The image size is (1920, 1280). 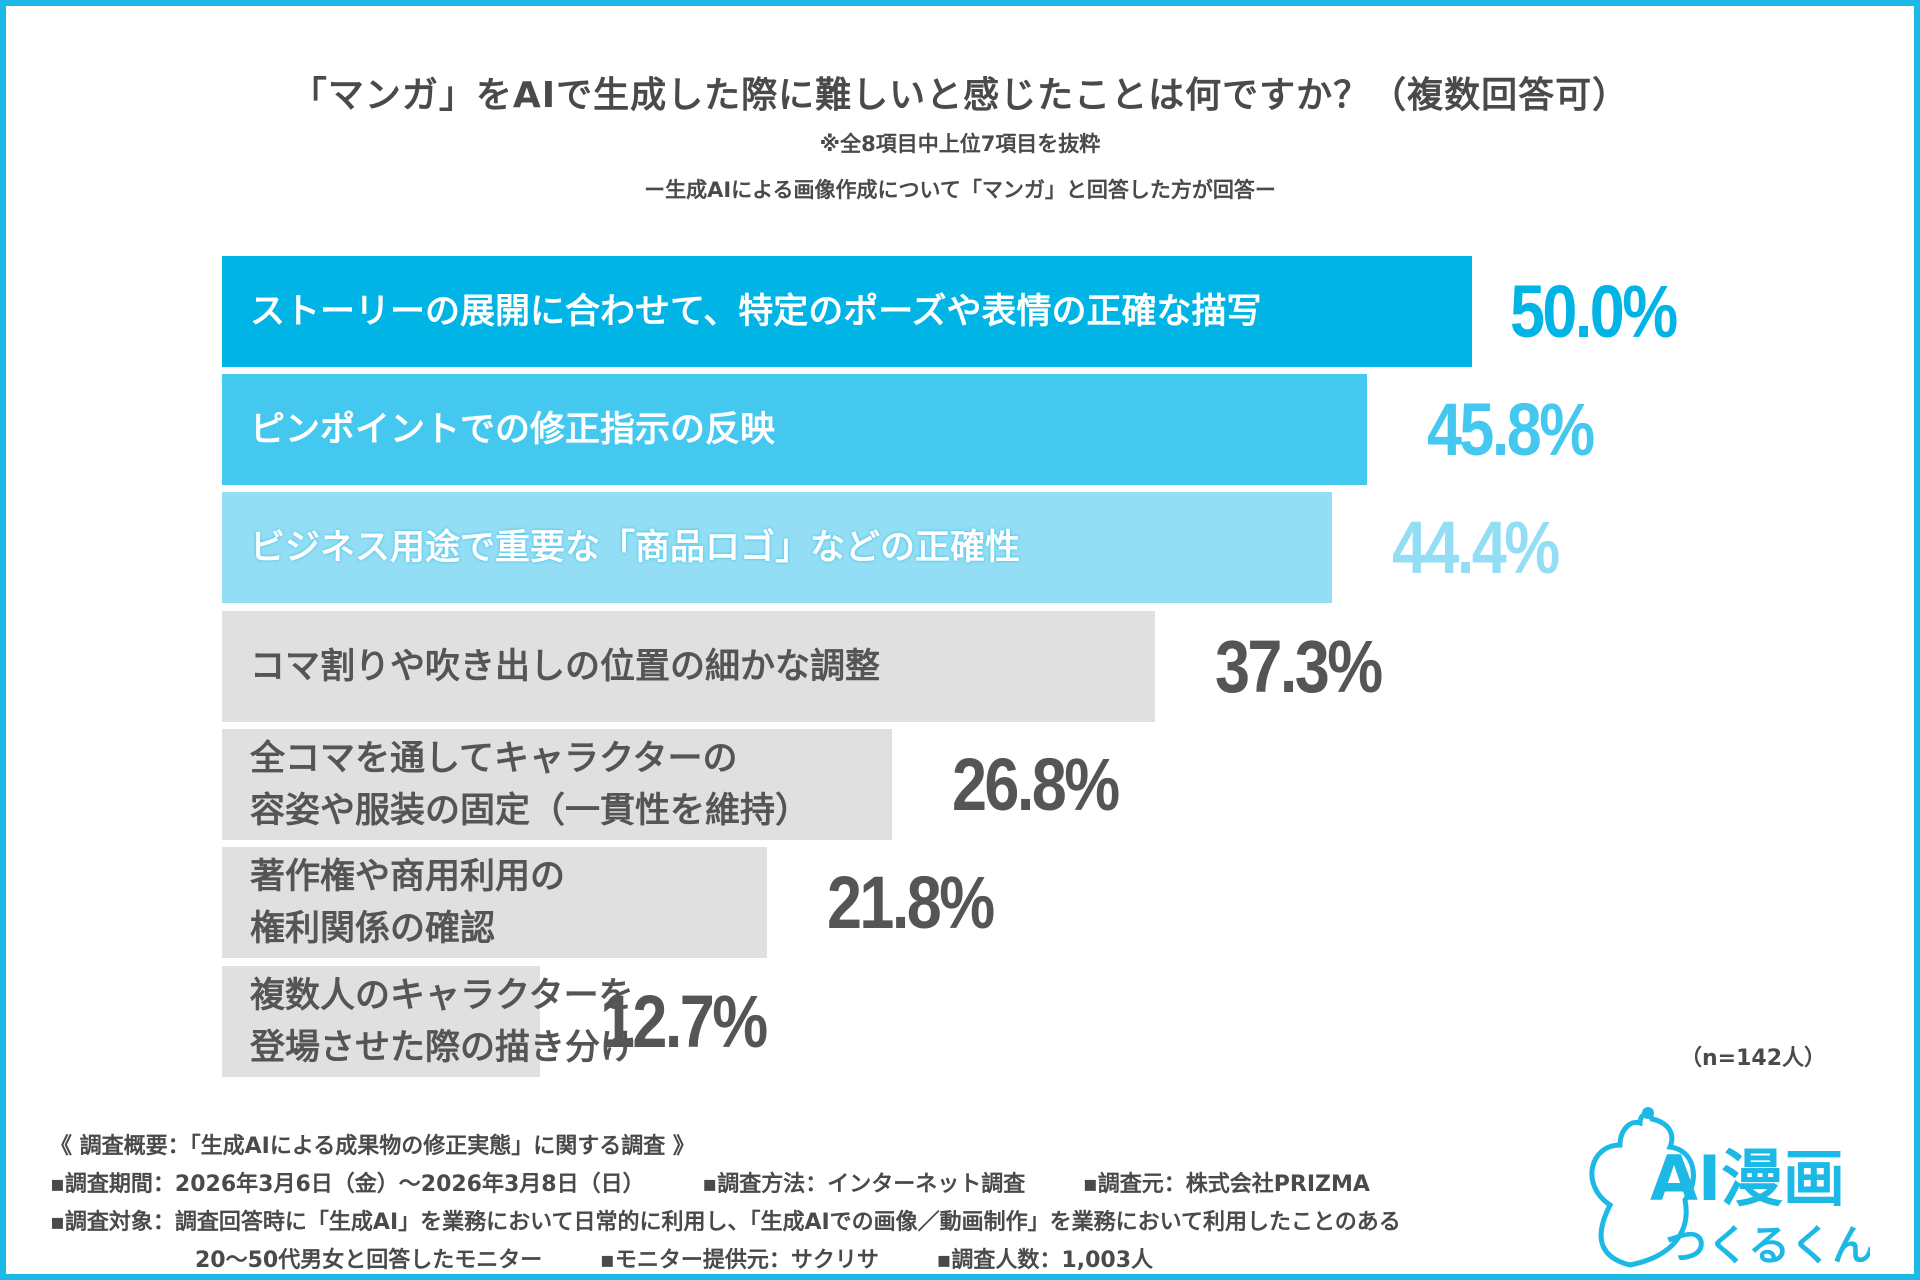 I want to click on chart-title: 「マンガ」をAIで生成した際に難しいと感じたことは何ですか？（複数回答可）, so click(x=960, y=95).